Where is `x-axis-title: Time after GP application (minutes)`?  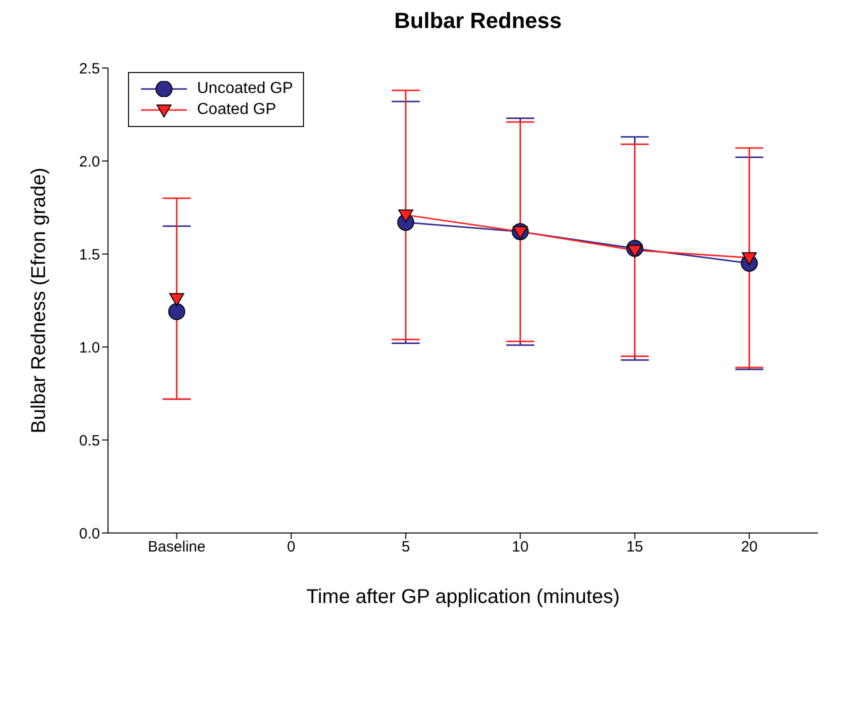
x-axis-title: Time after GP application (minutes) is located at coordinates (463, 597).